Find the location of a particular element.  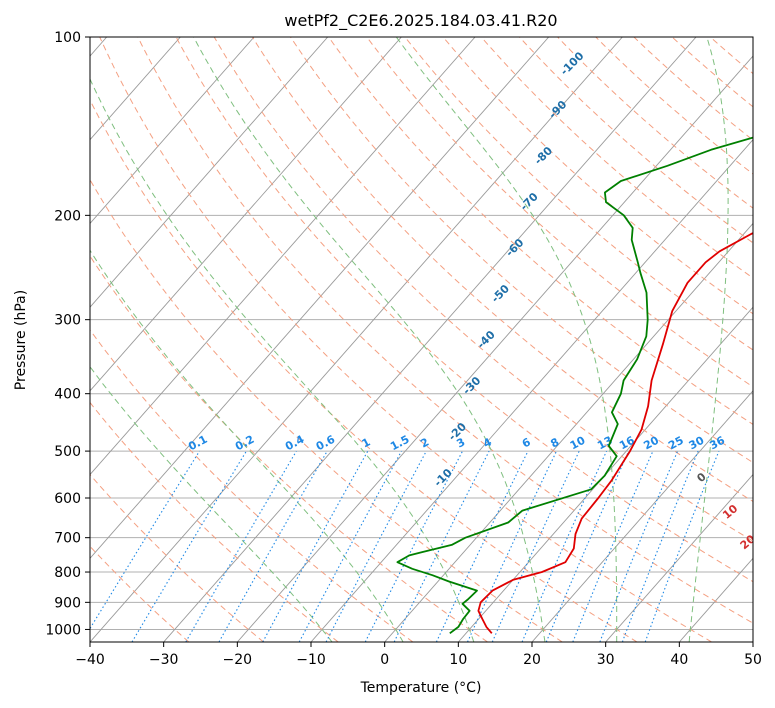

moist-adiabat-label: -80 is located at coordinates (543, 155).